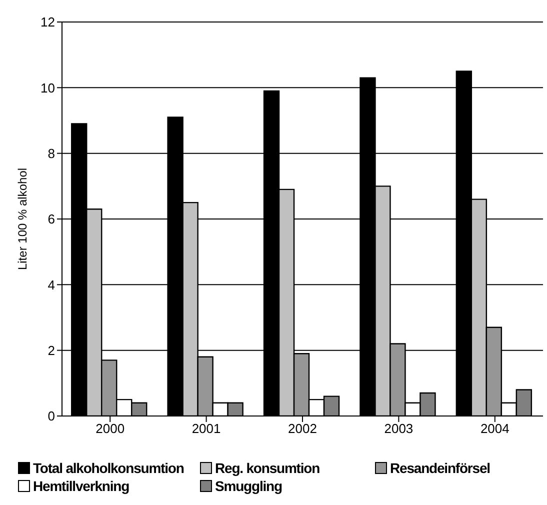 The height and width of the screenshot is (505, 547). What do you see at coordinates (47, 88) in the screenshot?
I see `y-tick-label: 10` at bounding box center [47, 88].